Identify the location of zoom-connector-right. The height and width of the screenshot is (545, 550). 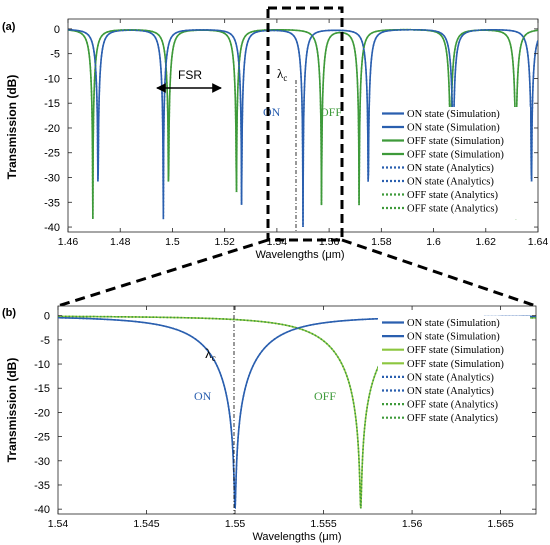
(439, 273).